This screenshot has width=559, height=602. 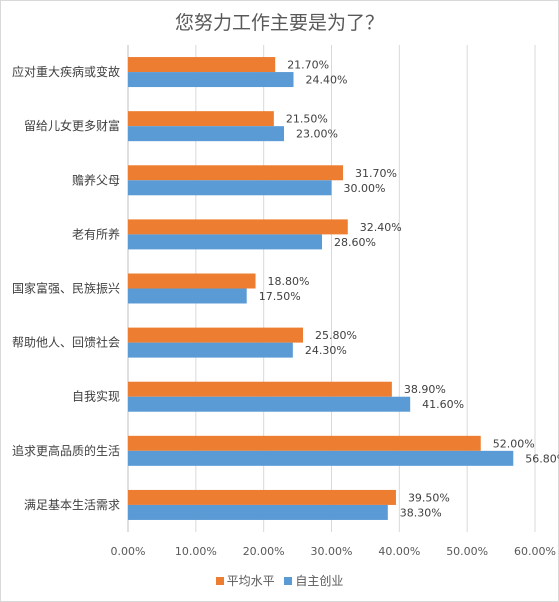 I want to click on category-label-3: 老有所养, so click(x=96, y=233).